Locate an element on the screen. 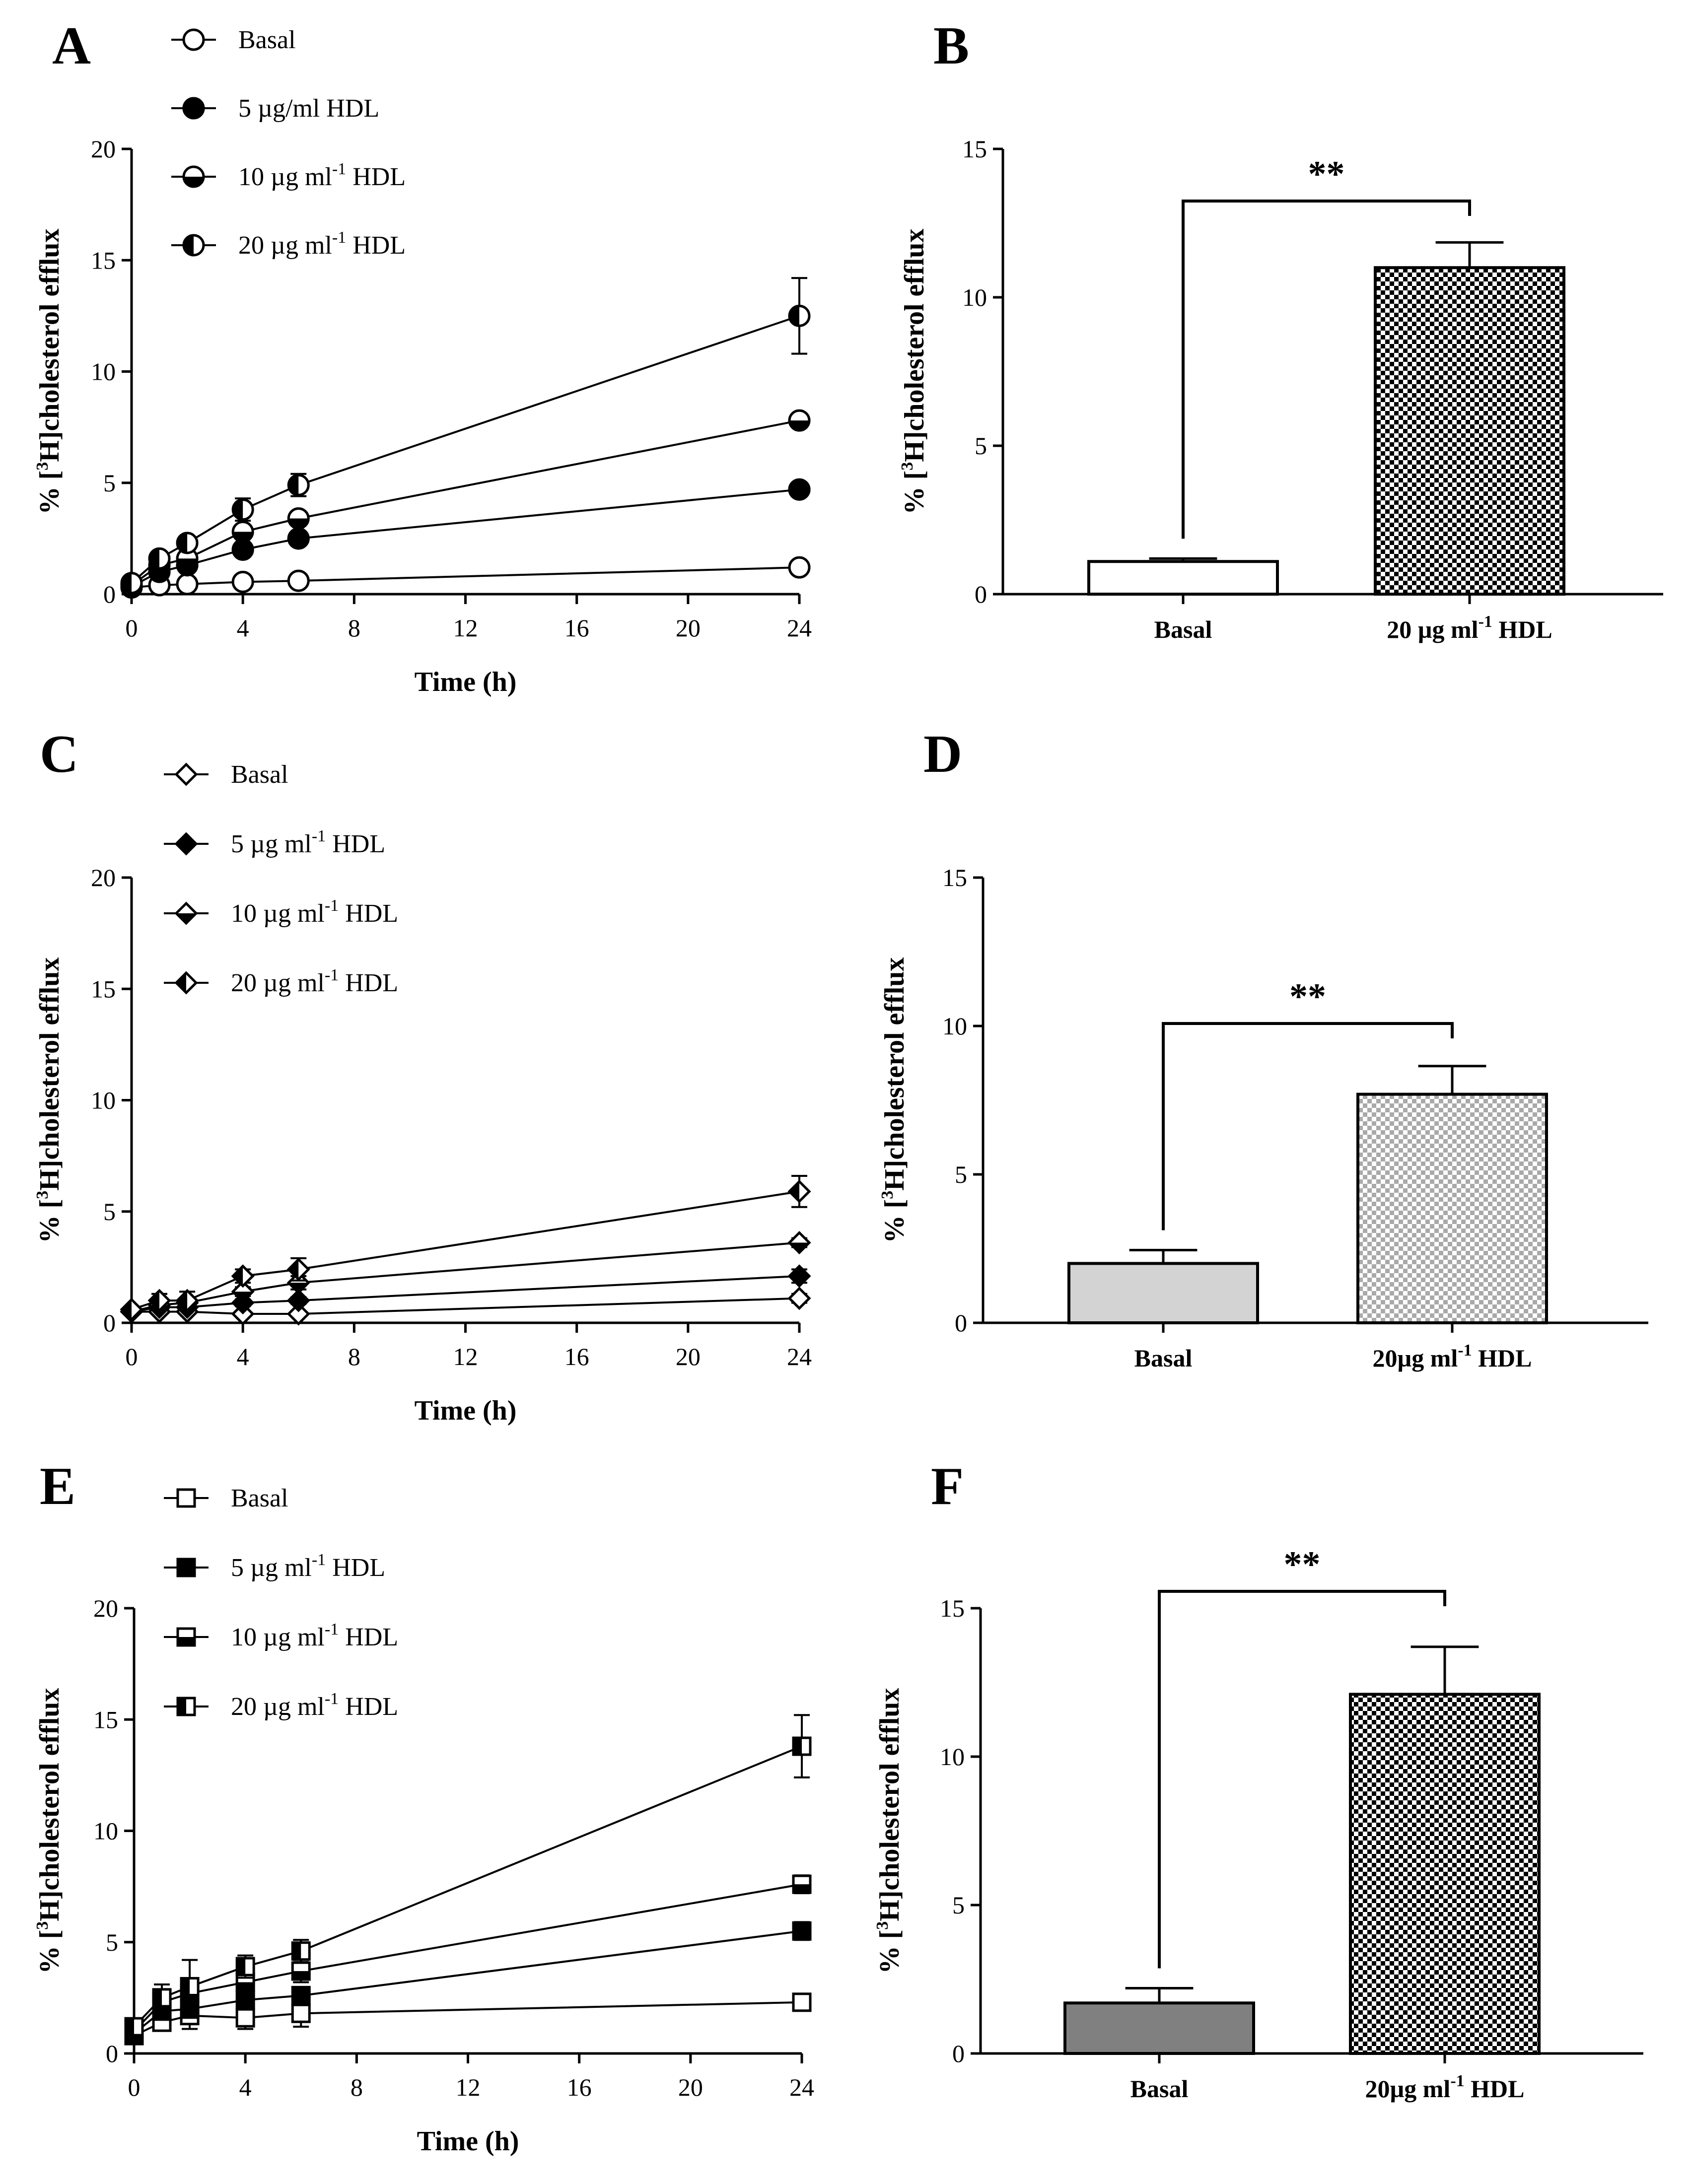  panel-letter-e: E is located at coordinates (57, 1486).